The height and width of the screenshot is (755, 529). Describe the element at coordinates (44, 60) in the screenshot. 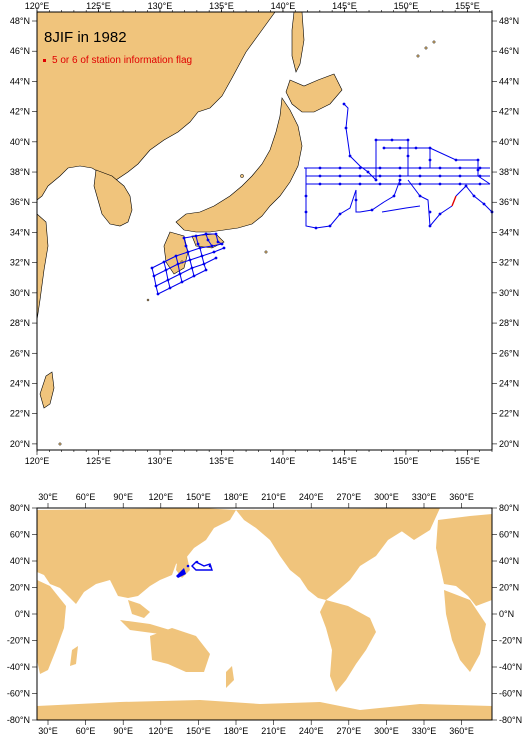

I see `legend-swatch` at that location.